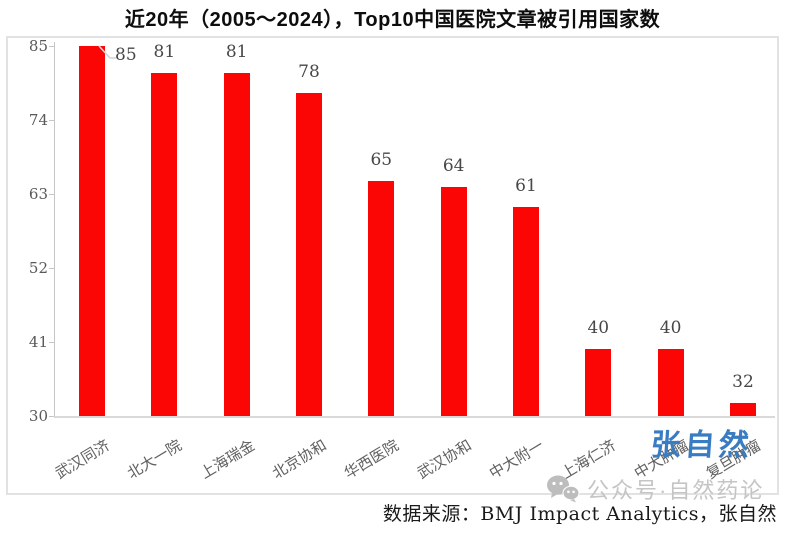 Image resolution: width=785 pixels, height=534 pixels. What do you see at coordinates (126, 55) in the screenshot?
I see `bar-value-label: 85` at bounding box center [126, 55].